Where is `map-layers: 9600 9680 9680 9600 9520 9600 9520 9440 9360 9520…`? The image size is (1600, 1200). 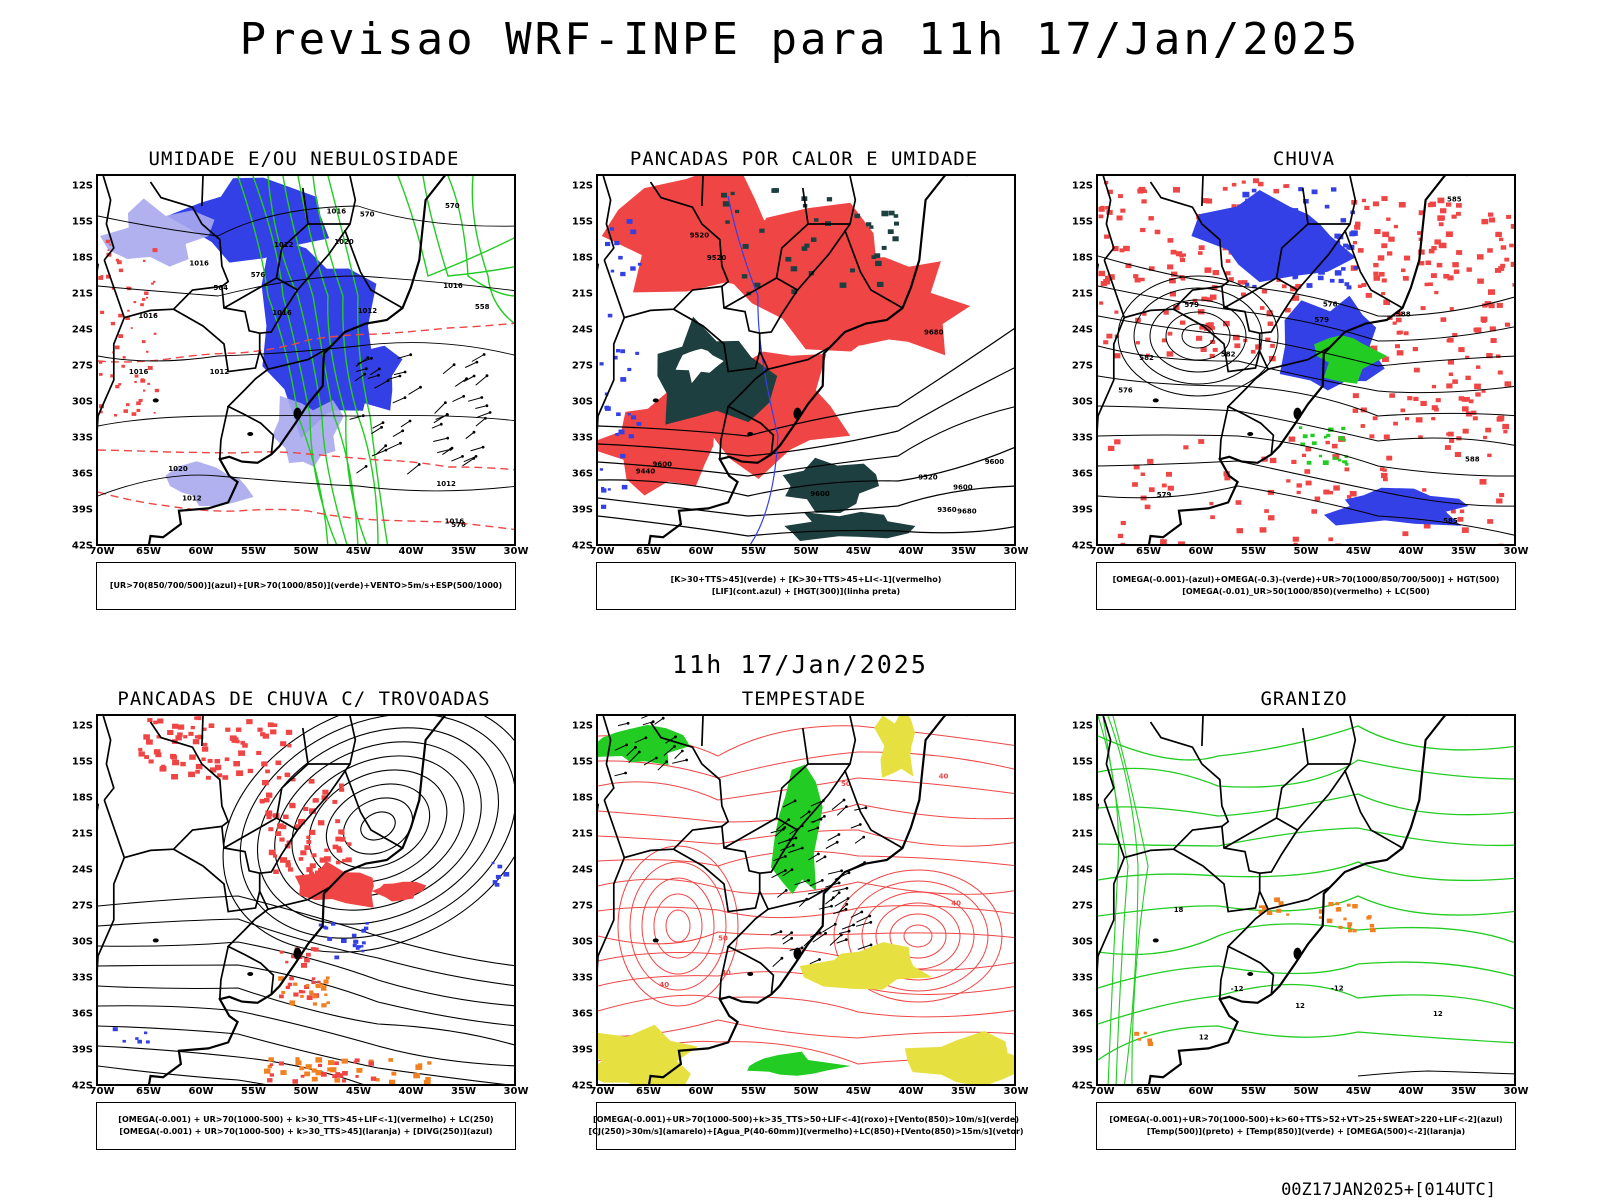 map-layers: 9600 9680 9680 9600 9520 9600 9520 9440 9360 9520… is located at coordinates (806, 360).